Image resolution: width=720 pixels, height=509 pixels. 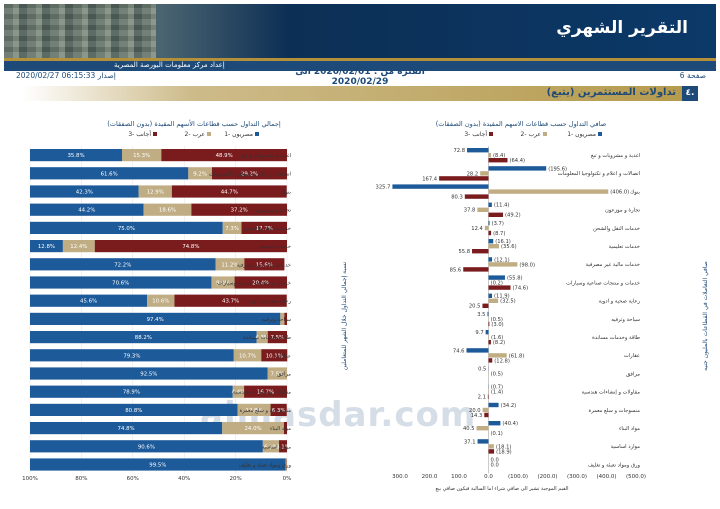 I want to click on left-x-tick: 100%, so click(x=30, y=479).